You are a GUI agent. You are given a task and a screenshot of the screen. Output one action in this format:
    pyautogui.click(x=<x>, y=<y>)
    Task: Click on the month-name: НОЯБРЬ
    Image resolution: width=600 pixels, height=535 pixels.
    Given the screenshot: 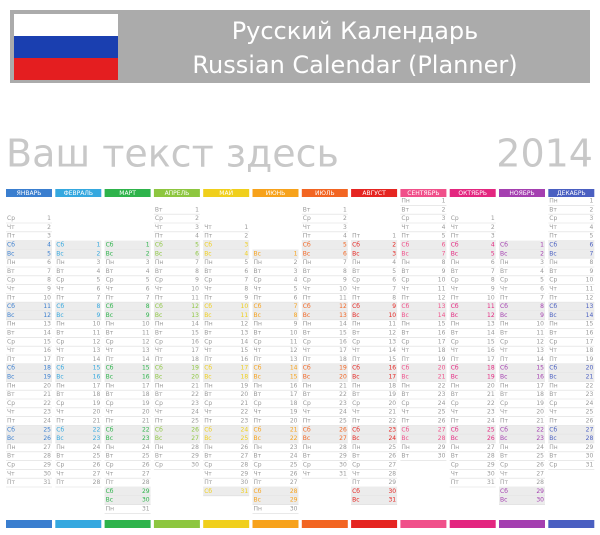 What is the action you would take?
    pyautogui.click(x=521, y=193)
    